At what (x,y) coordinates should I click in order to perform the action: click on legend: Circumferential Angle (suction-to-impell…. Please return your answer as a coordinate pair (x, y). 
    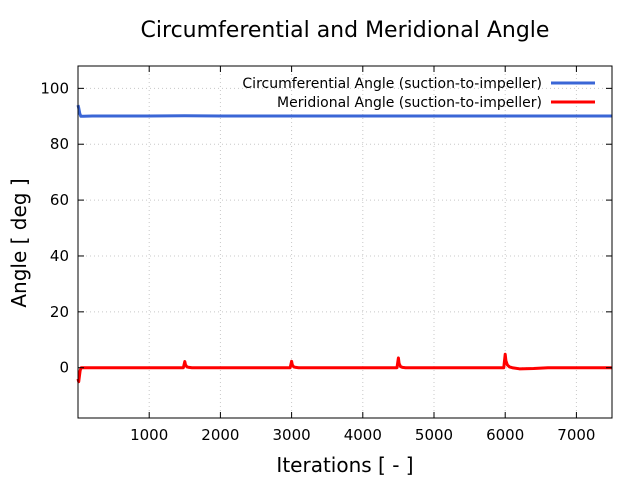
    Looking at the image, I should click on (418, 93).